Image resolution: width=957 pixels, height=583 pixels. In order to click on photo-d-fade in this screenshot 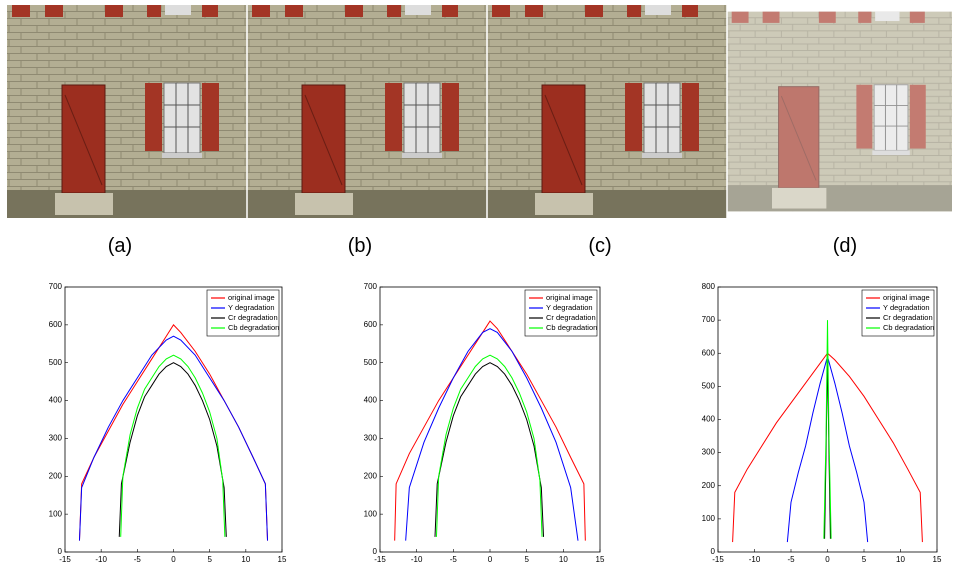, I will do `click(839, 111)`.